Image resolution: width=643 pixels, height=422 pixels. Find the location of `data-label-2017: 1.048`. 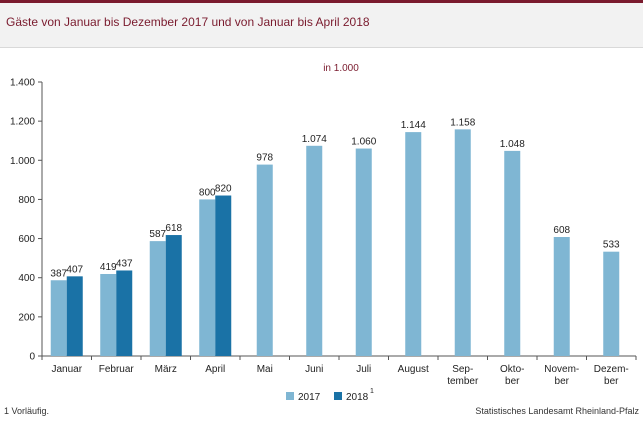

data-label-2017: 1.048 is located at coordinates (512, 144).